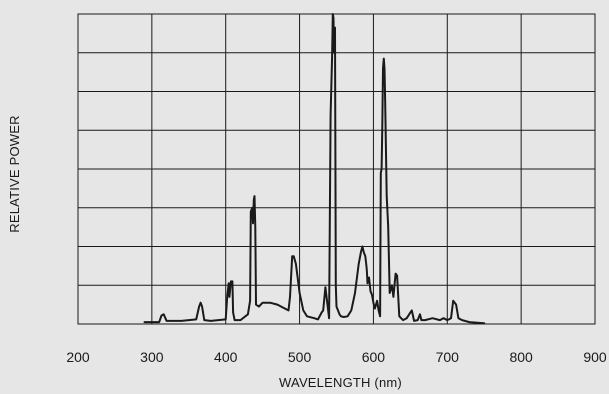 Image resolution: width=609 pixels, height=394 pixels. What do you see at coordinates (152, 357) in the screenshot?
I see `x-tick-label: 300` at bounding box center [152, 357].